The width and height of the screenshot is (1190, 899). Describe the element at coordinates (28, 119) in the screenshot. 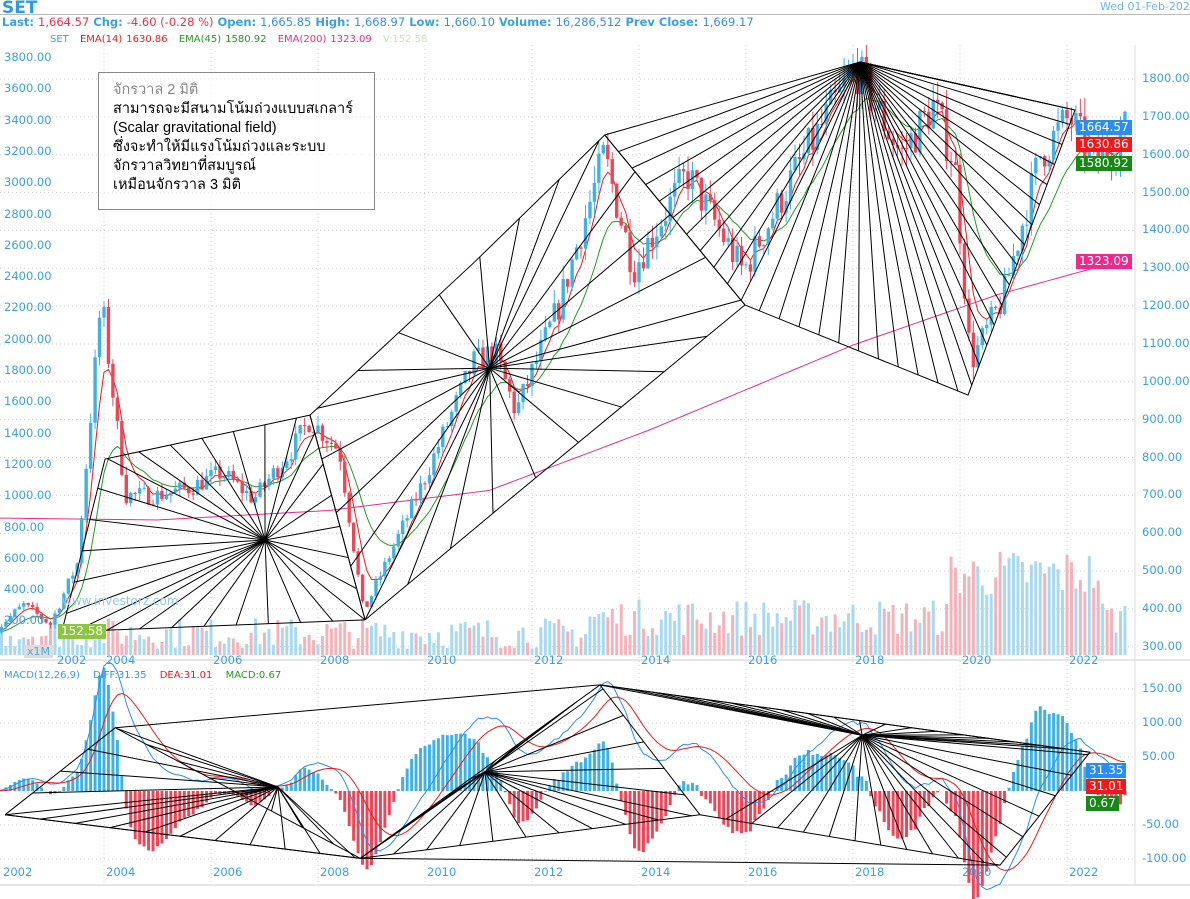

I see `left-axis-tick: 3400.00` at that location.